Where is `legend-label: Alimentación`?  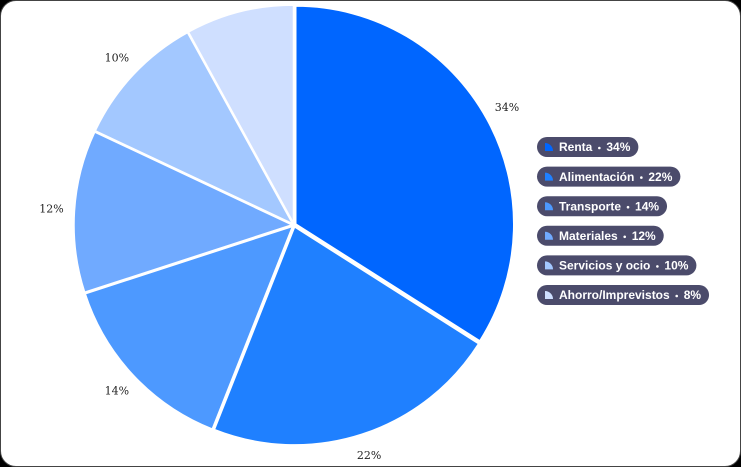
legend-label: Alimentación is located at coordinates (596, 177).